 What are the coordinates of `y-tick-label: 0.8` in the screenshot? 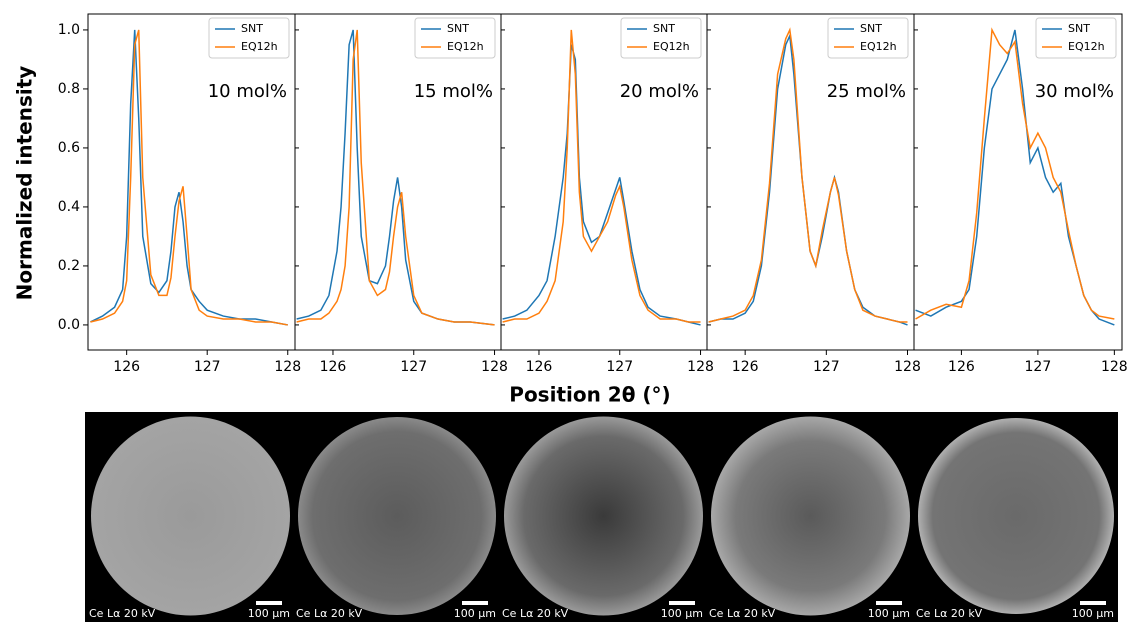 It's located at (69, 89).